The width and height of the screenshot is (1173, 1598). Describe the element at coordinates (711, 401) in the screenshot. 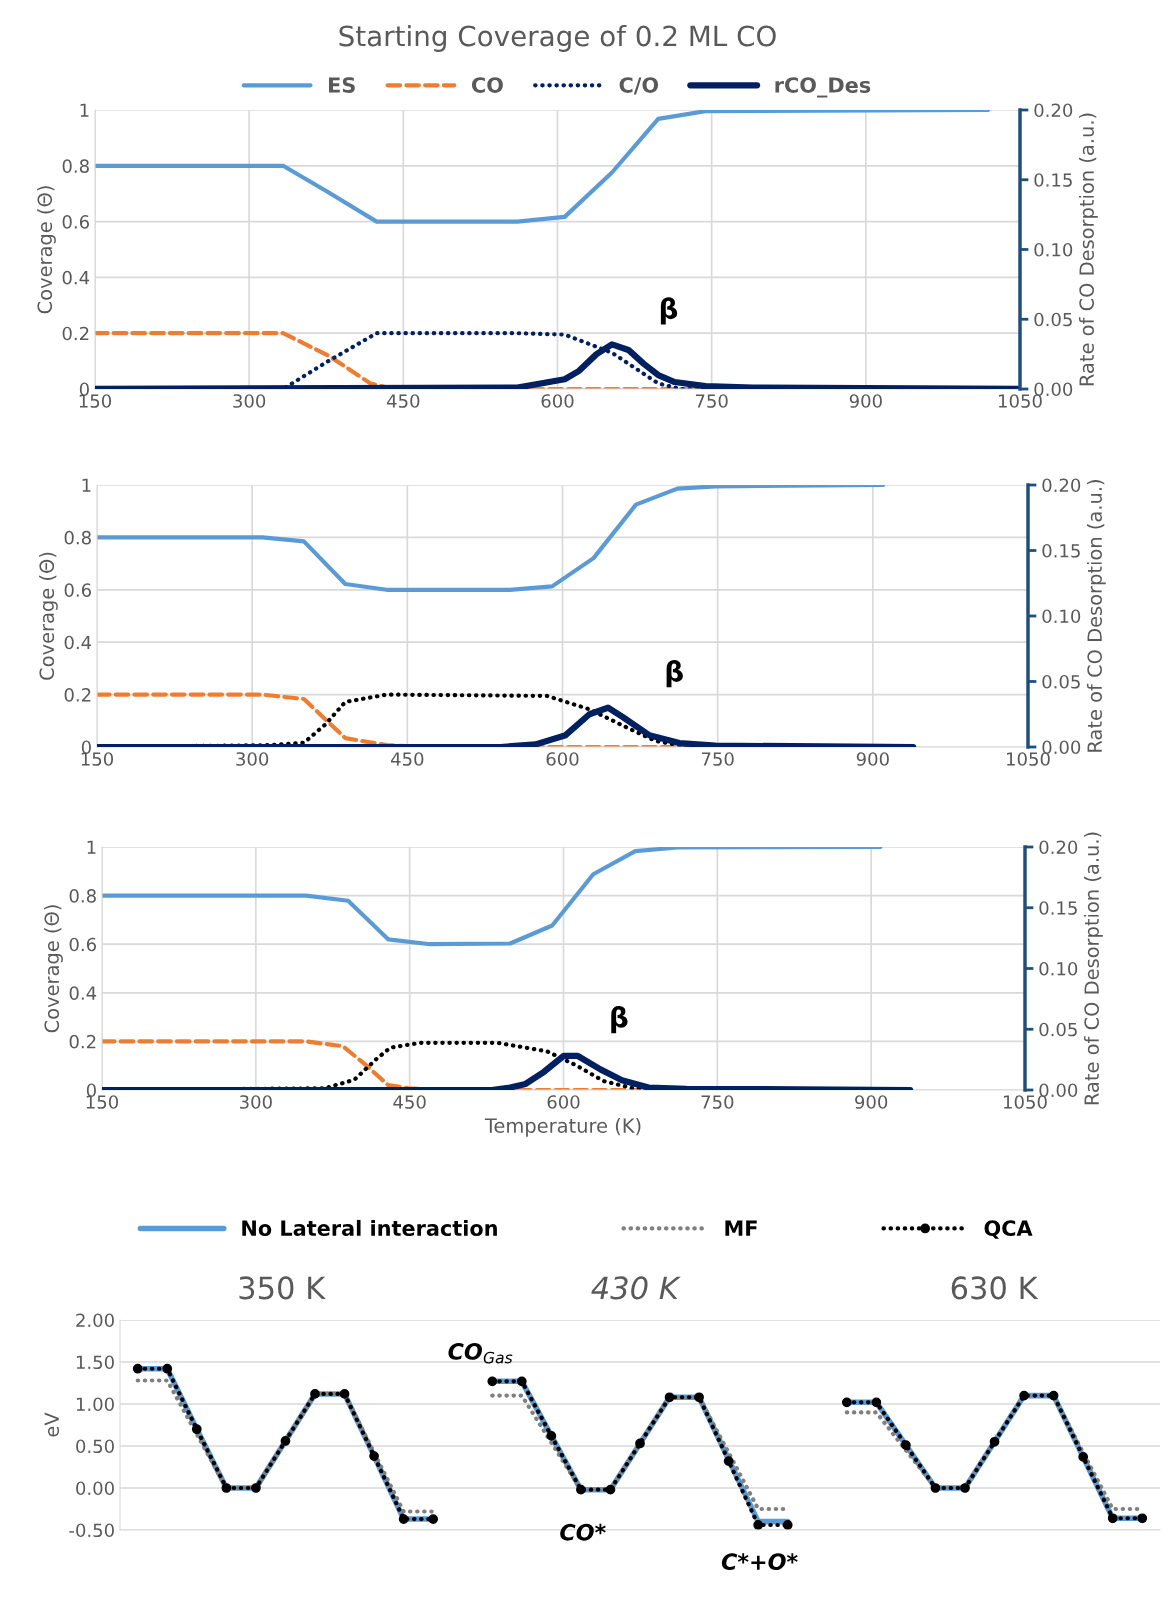

I see `x-tick-label: 750` at that location.